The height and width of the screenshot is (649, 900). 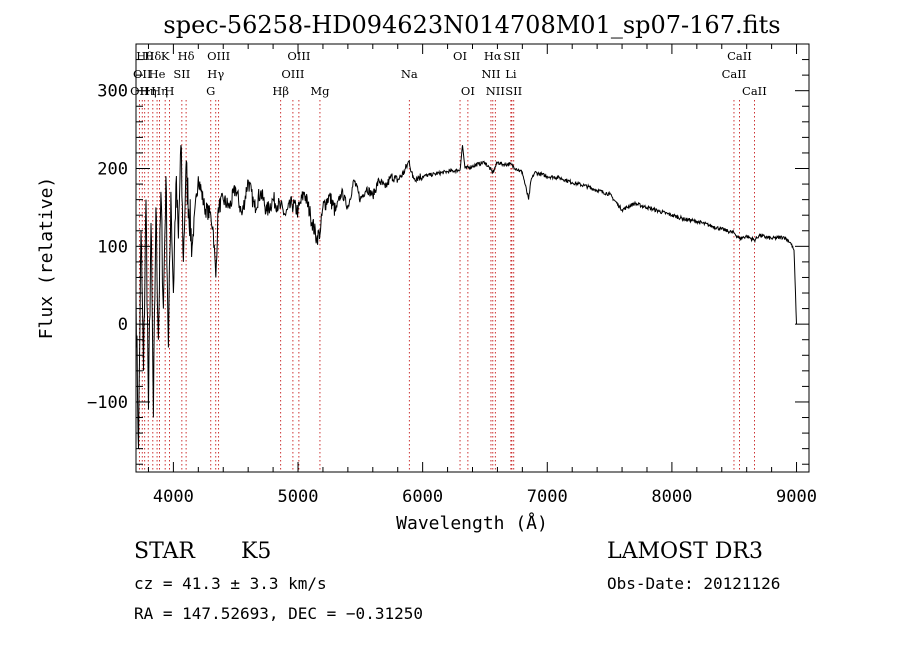 I want to click on y-tick-label-100: 100, so click(x=112, y=247).